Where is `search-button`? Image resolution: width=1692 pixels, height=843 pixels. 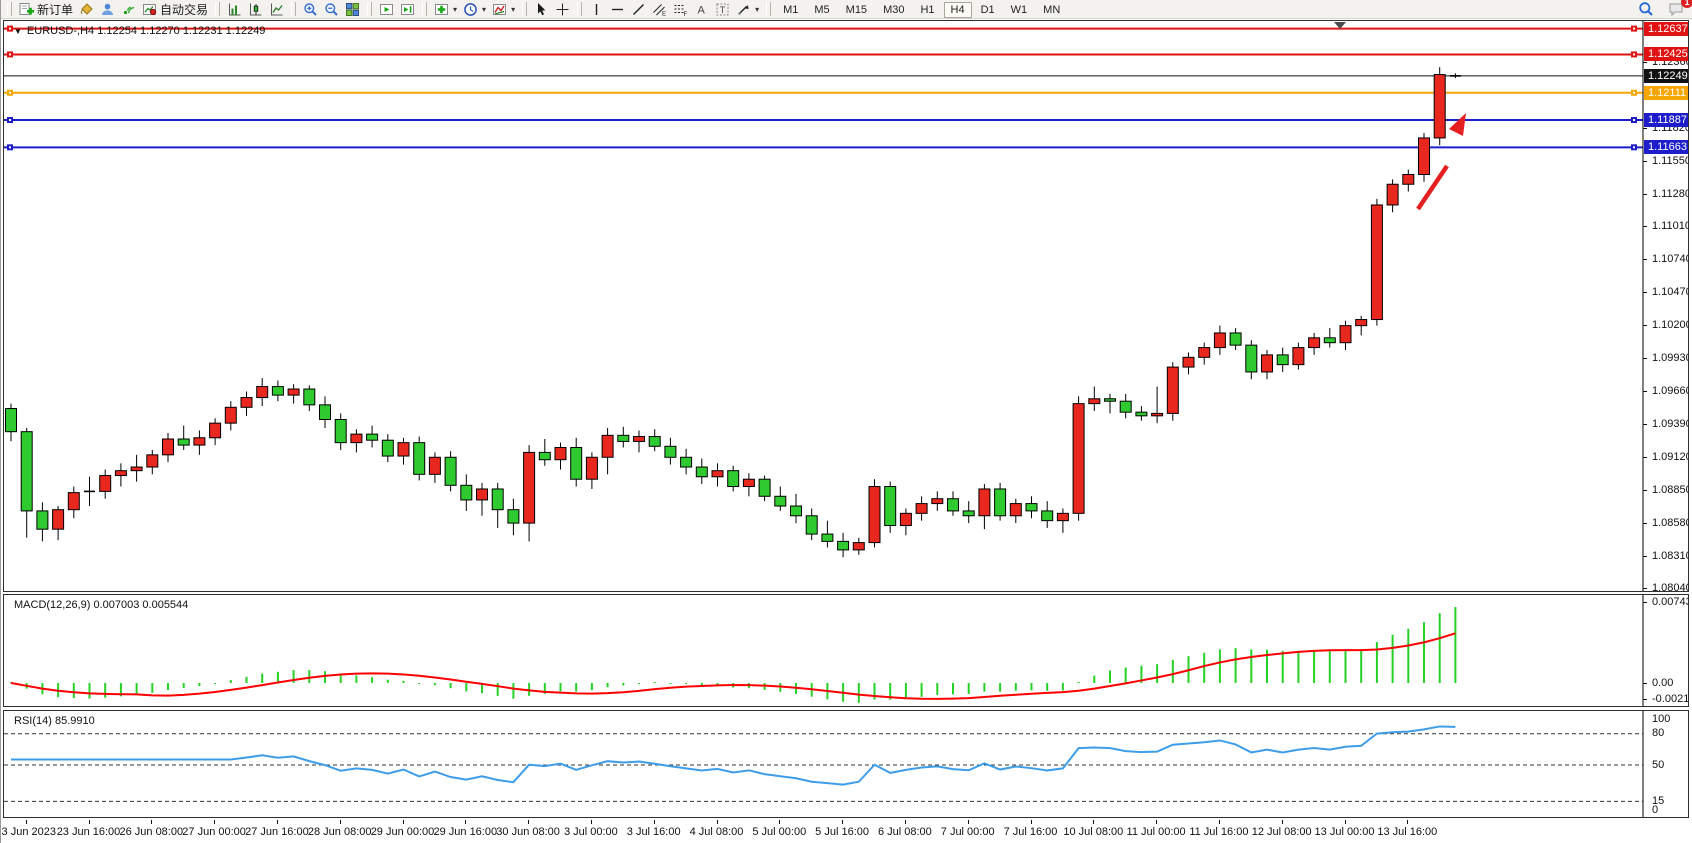
search-button is located at coordinates (1646, 9).